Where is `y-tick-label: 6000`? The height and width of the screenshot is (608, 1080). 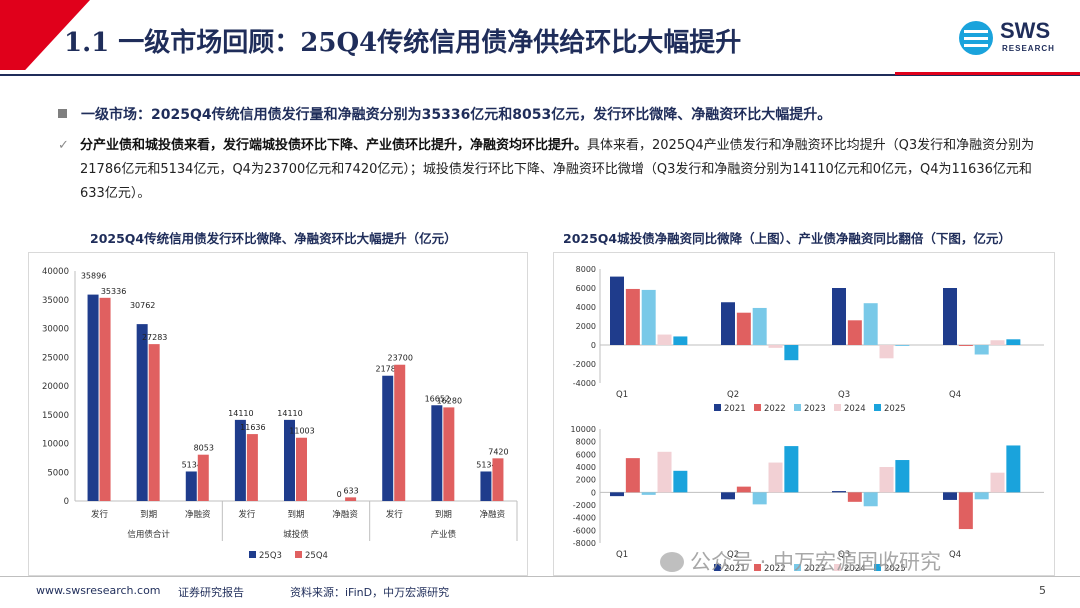
y-tick-label: 6000 is located at coordinates (586, 288).